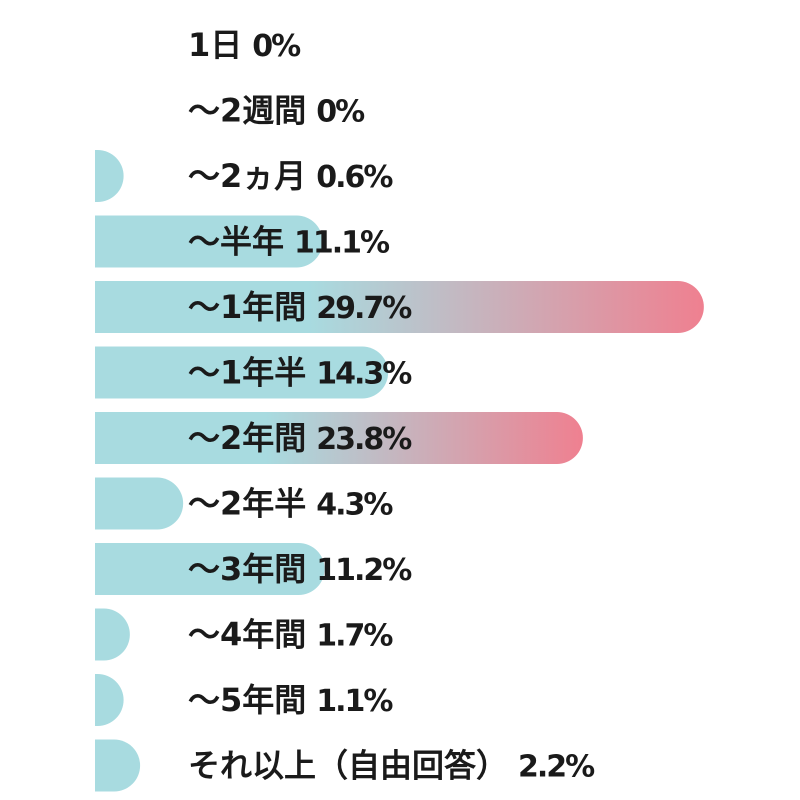 Image resolution: width=800 pixels, height=800 pixels. I want to click on category-label: ～1年間, so click(247, 307).